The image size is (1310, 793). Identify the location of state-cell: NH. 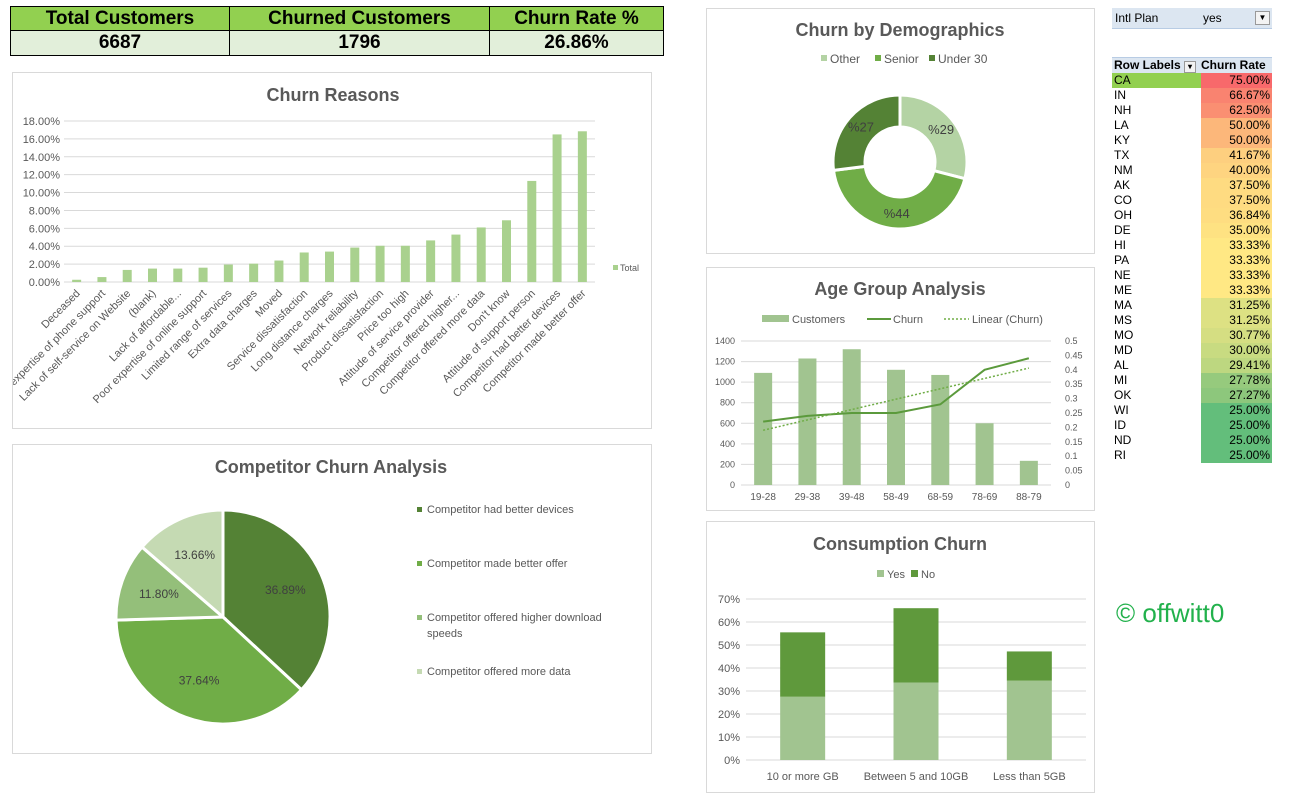
(1123, 110).